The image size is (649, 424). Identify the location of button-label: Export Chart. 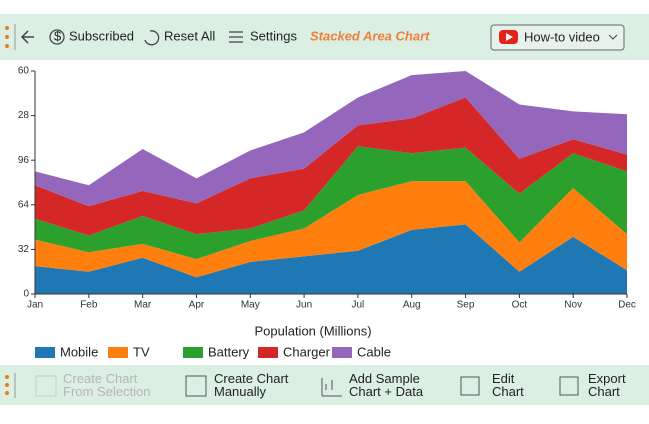
(607, 385).